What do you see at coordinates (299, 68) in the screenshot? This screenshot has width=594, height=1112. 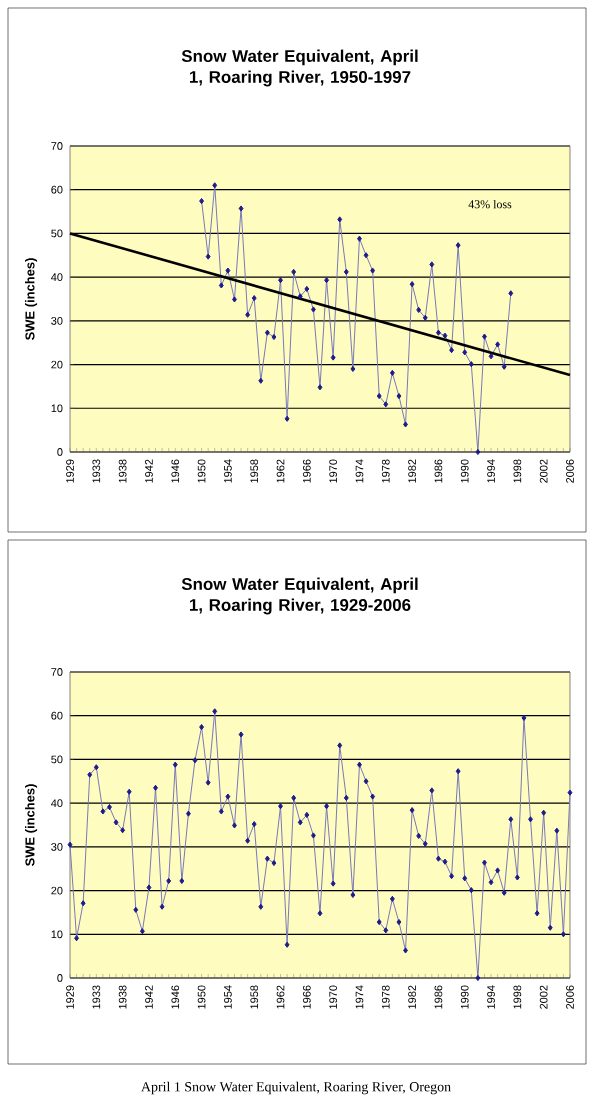 I see `chart-title: Snow Water Equivalent, April 1, Roaring River, 1950-1997` at bounding box center [299, 68].